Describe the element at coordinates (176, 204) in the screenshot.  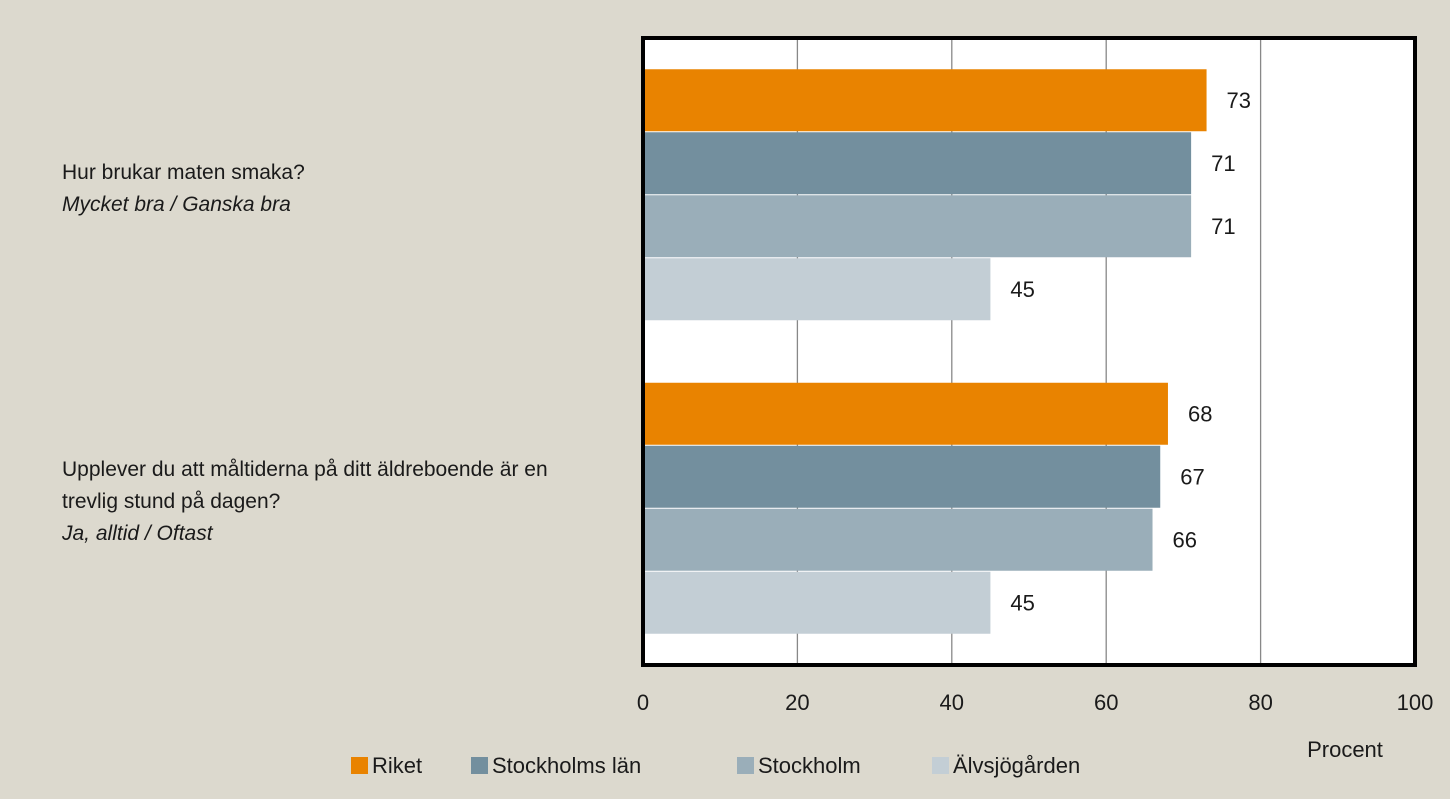
I see `category-note: Mycket bra / Ganska bra` at that location.